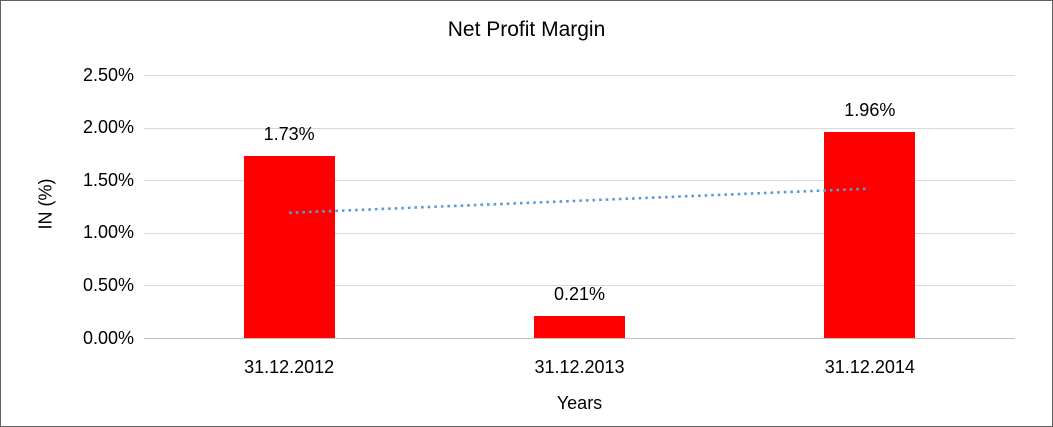 The width and height of the screenshot is (1053, 427). What do you see at coordinates (579, 403) in the screenshot?
I see `x-axis-title: Years` at bounding box center [579, 403].